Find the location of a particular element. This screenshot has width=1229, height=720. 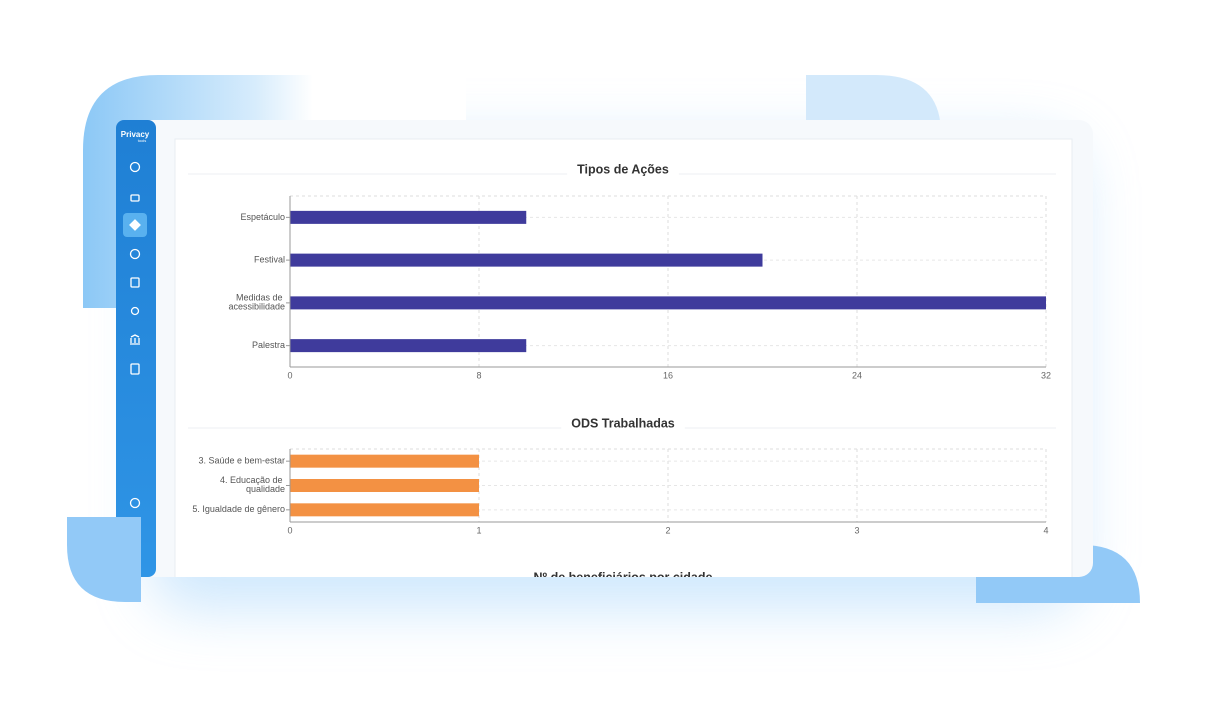

y-tick-label: 3. Saúde e bem-estar is located at coordinates (241, 461).